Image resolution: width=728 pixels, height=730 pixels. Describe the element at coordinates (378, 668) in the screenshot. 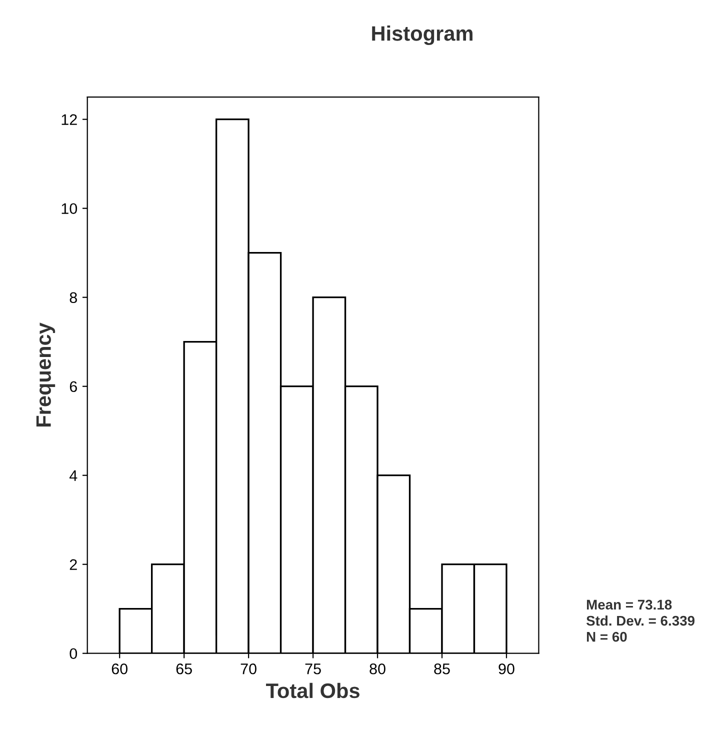

I see `x-tick-label: 80` at that location.